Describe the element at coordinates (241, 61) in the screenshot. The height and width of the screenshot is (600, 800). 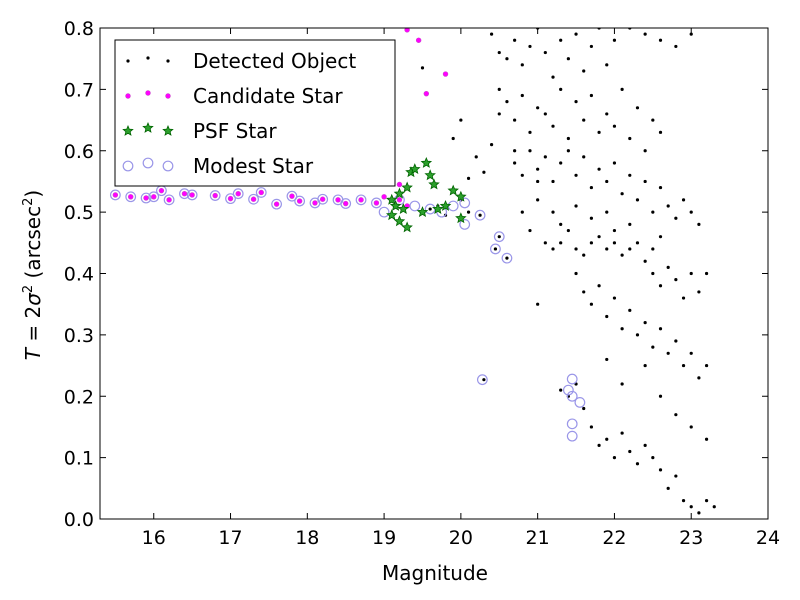
I see `legend-entry: Detected Object` at that location.